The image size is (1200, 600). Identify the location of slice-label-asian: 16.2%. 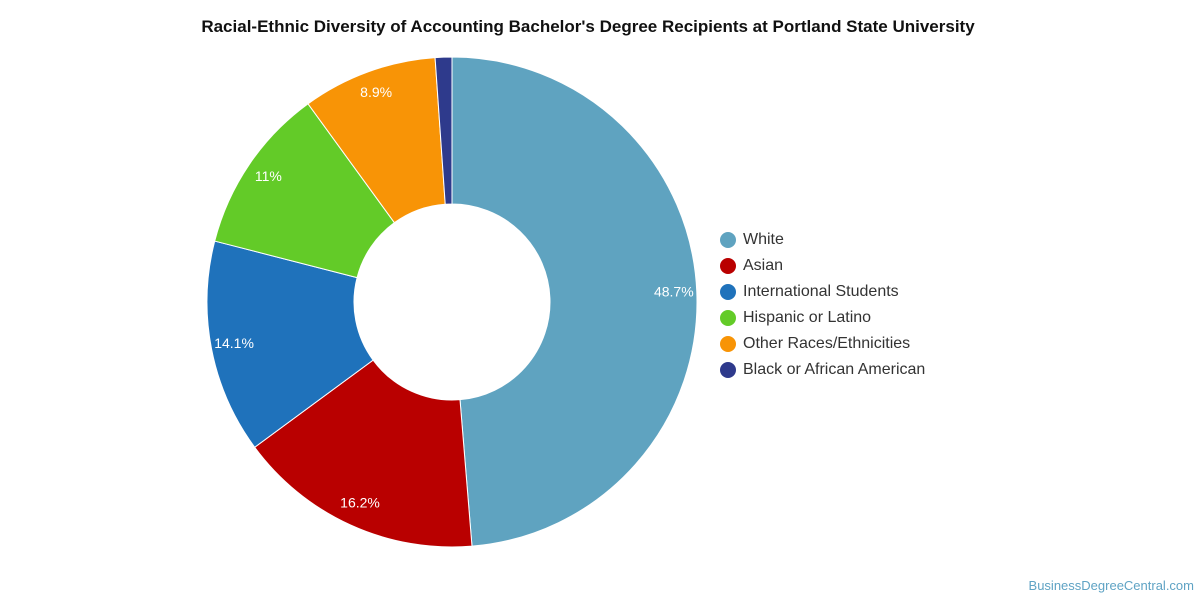
(360, 503).